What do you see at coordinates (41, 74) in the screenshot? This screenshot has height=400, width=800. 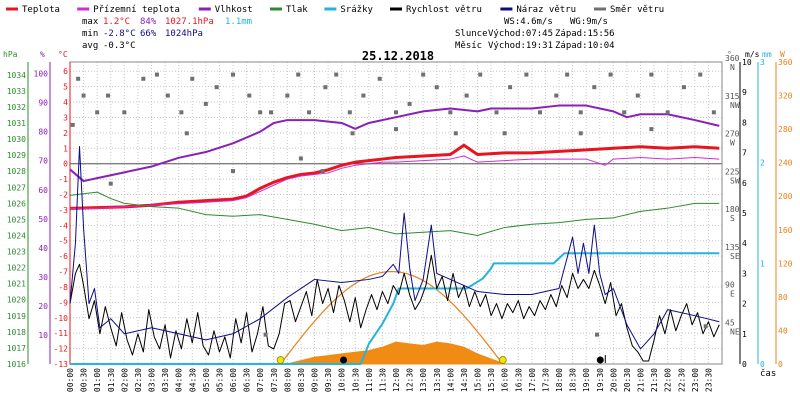 I see `humidity-tick-label: 100` at bounding box center [41, 74].